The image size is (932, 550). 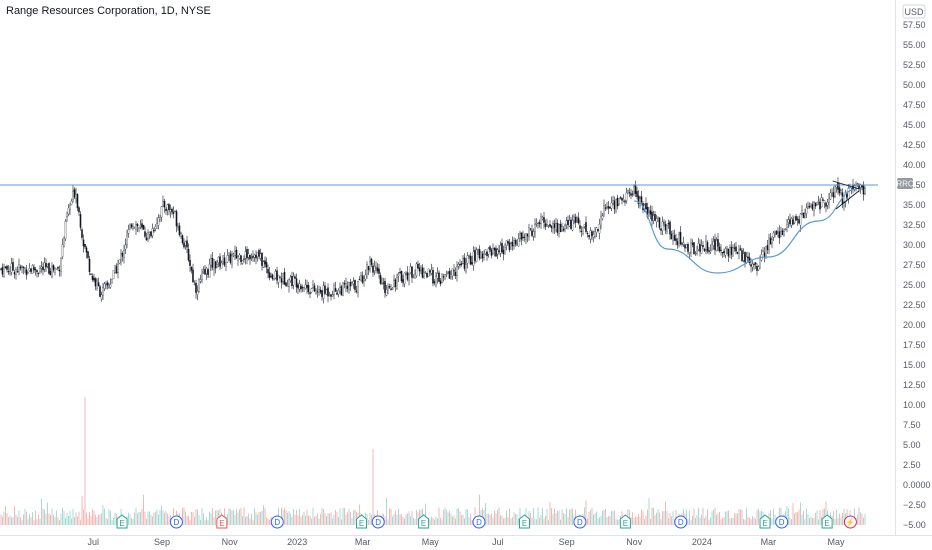 What do you see at coordinates (846, 185) in the screenshot?
I see `pennant-upper-line` at bounding box center [846, 185].